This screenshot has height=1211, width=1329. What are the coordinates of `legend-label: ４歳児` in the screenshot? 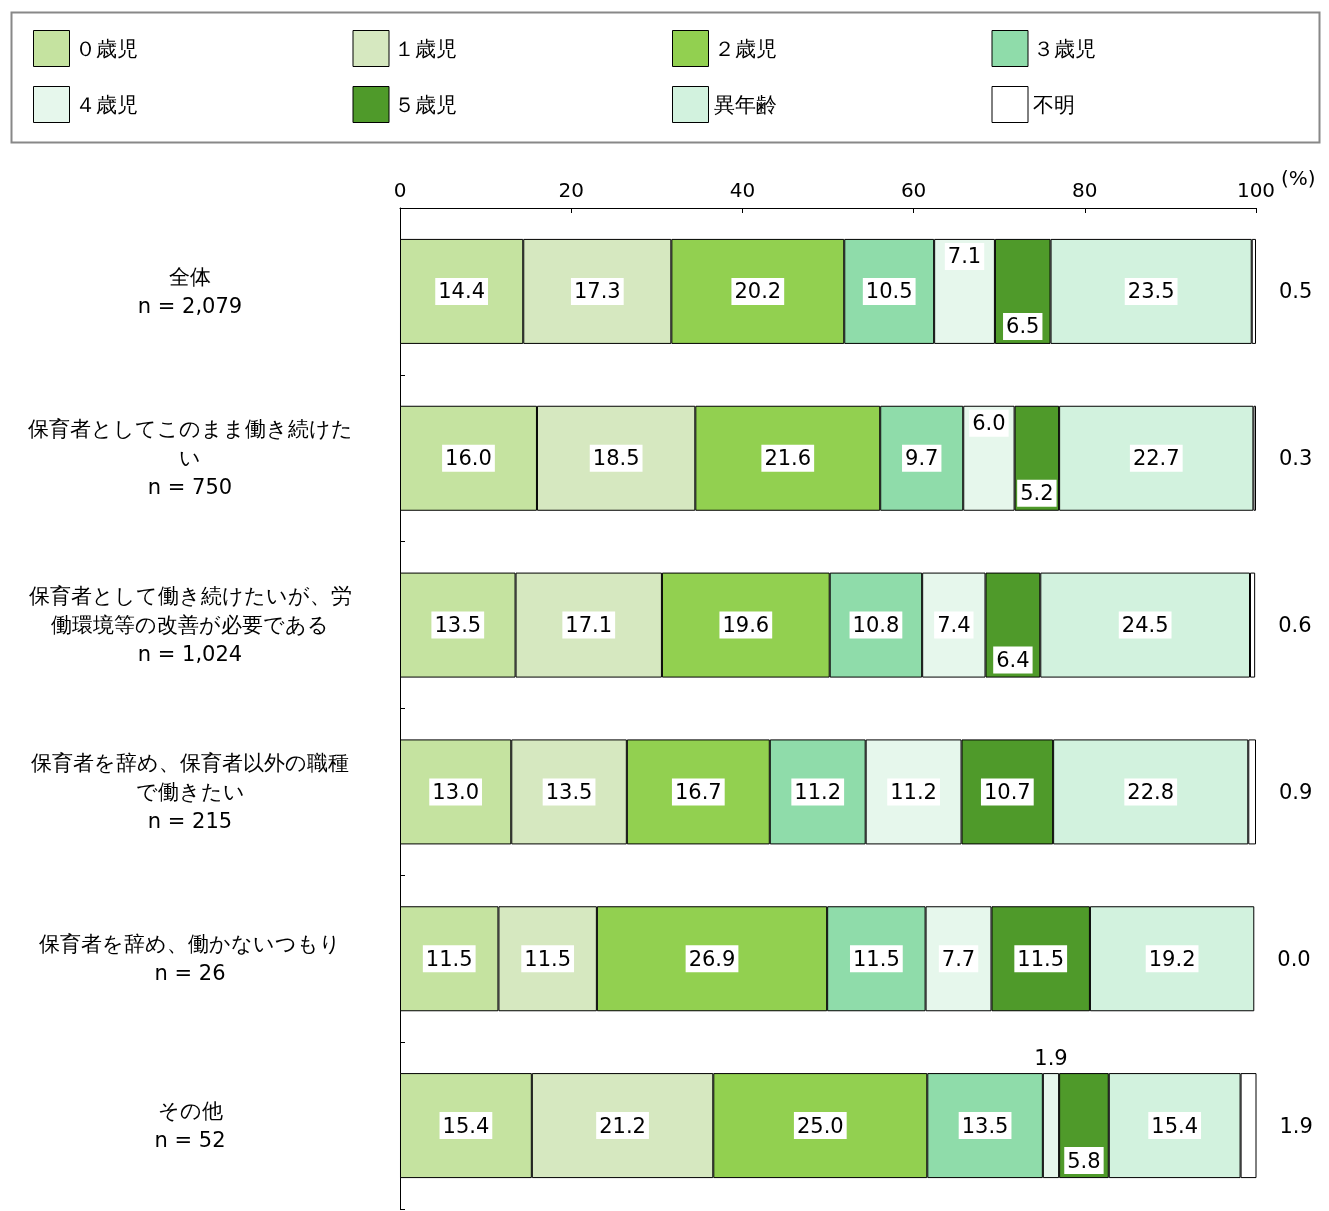 It's located at (106, 104).